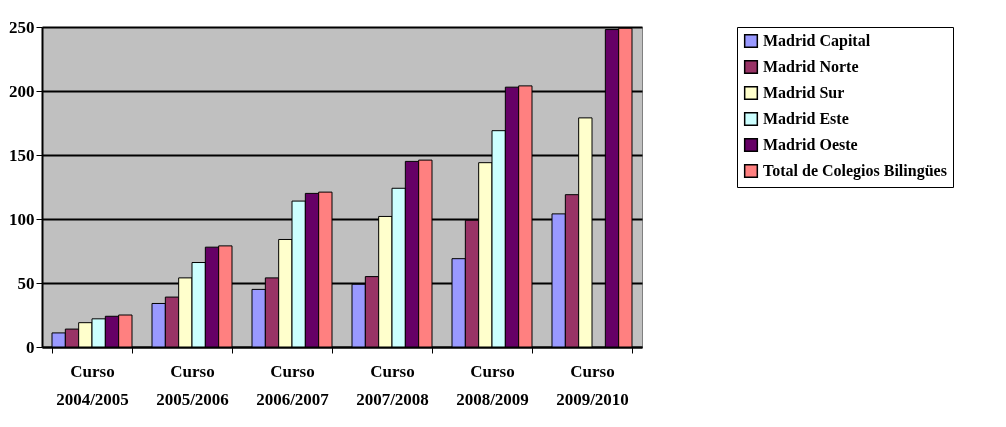 This screenshot has width=1006, height=427. Describe the element at coordinates (22, 155) in the screenshot. I see `y-tick-label: 150` at that location.